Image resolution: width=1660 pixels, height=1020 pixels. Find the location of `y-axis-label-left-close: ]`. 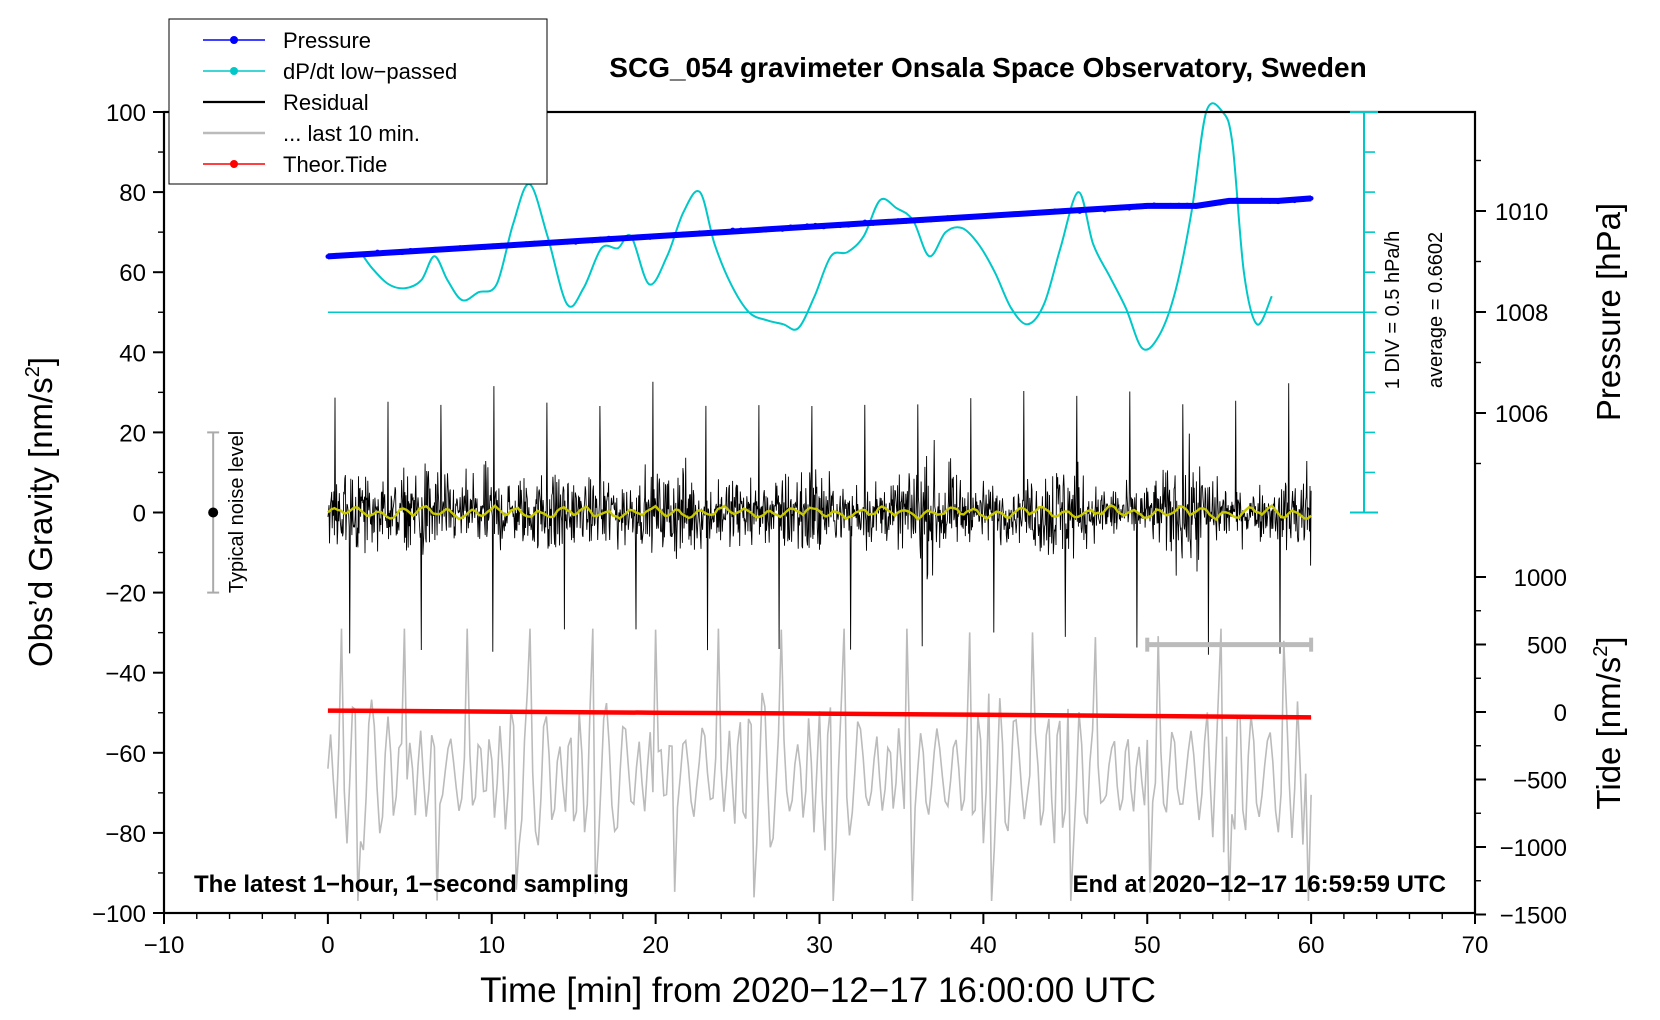

y-axis-label-left-close: ] is located at coordinates (40, 361).